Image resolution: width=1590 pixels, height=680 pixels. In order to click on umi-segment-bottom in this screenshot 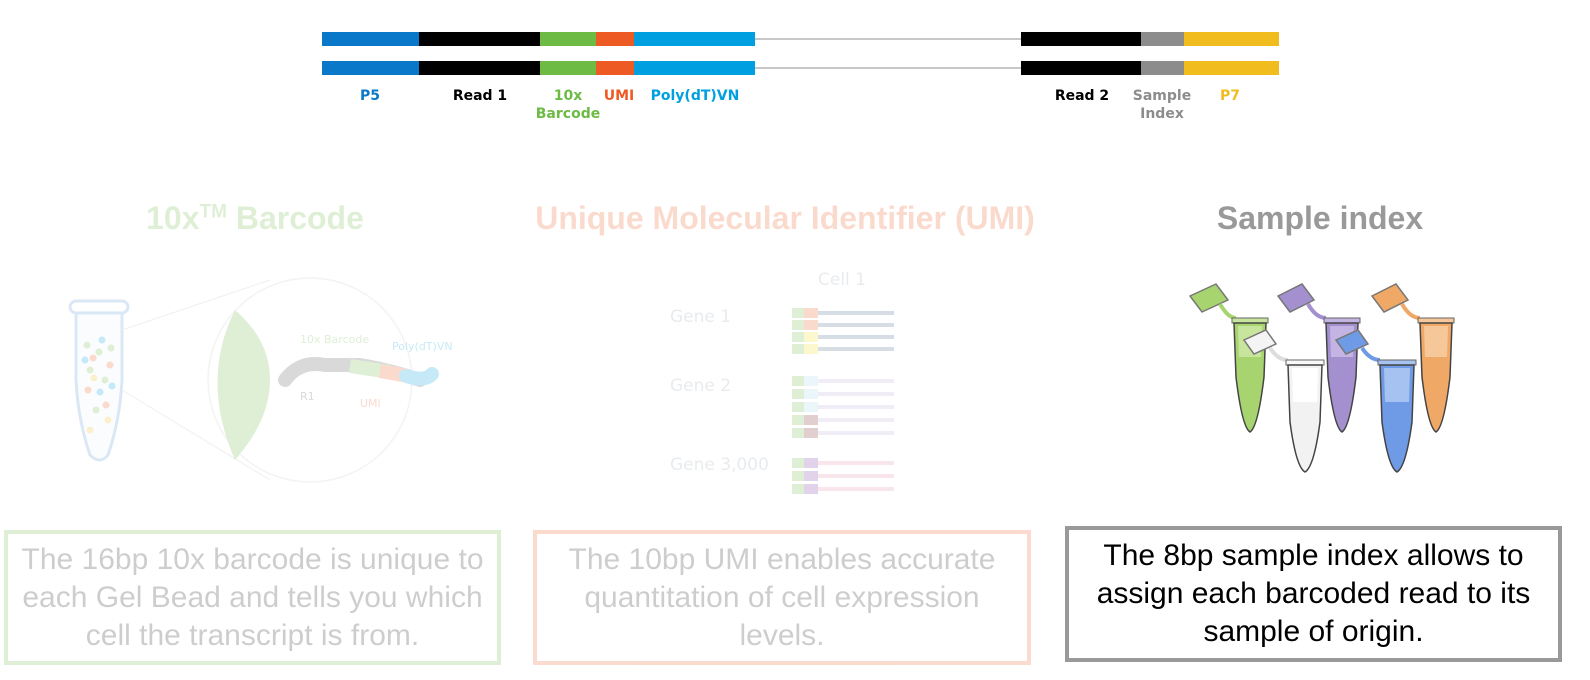, I will do `click(615, 68)`.